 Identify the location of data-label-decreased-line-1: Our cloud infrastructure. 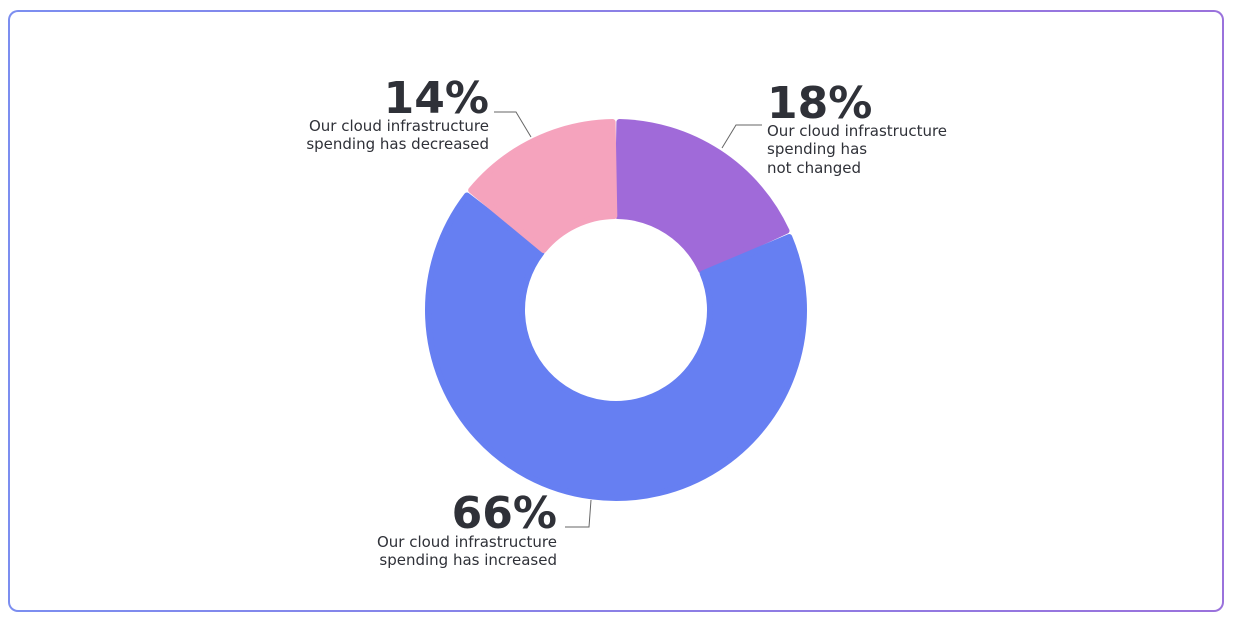
(399, 126).